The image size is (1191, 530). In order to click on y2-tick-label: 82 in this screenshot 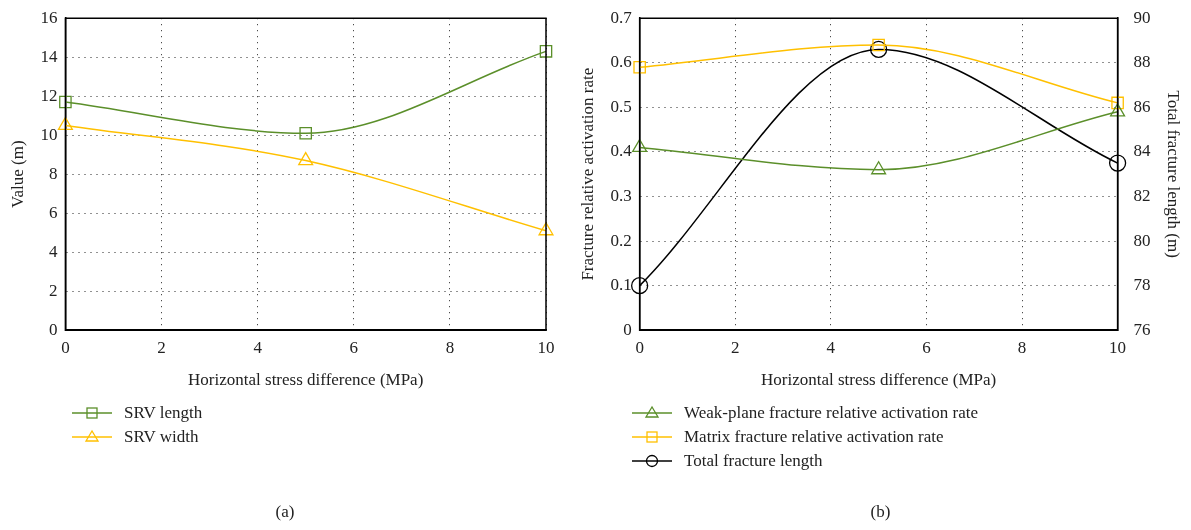, I will do `click(1142, 195)`.